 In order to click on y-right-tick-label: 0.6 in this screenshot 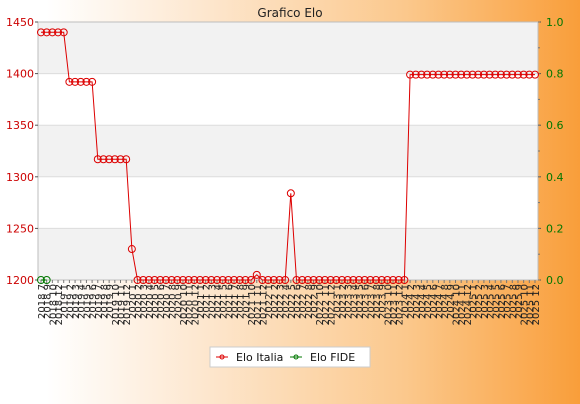, I will do `click(555, 125)`.